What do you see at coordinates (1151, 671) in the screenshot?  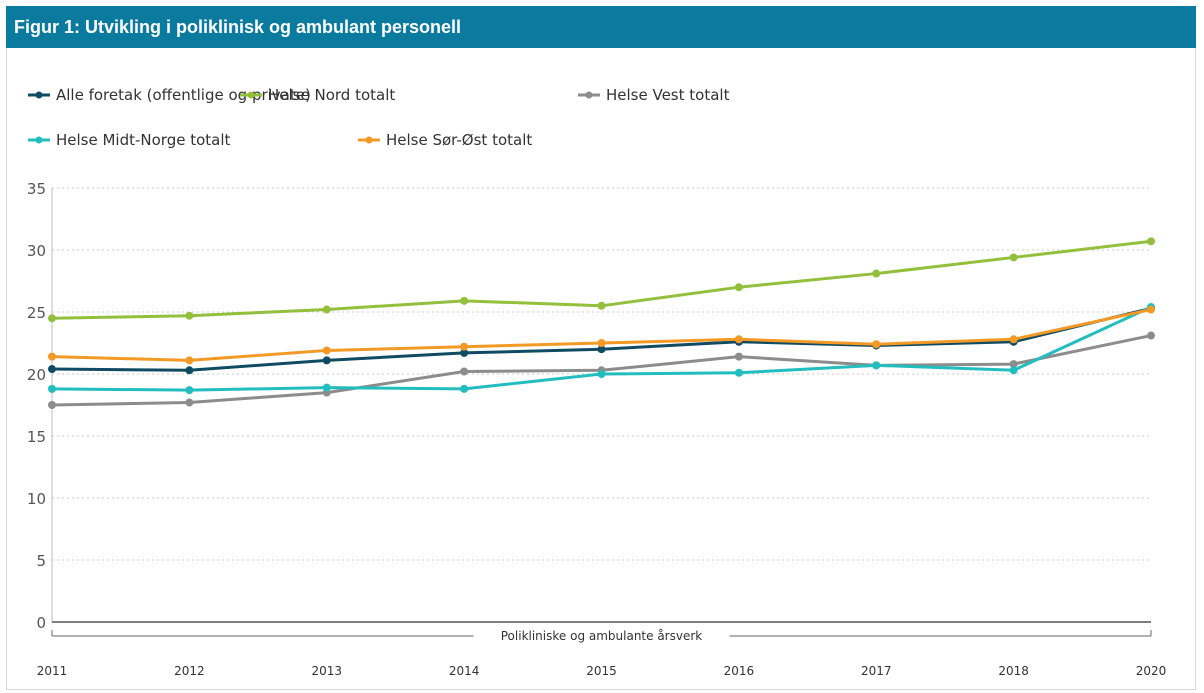 I see `x-tick-label: 2020` at bounding box center [1151, 671].